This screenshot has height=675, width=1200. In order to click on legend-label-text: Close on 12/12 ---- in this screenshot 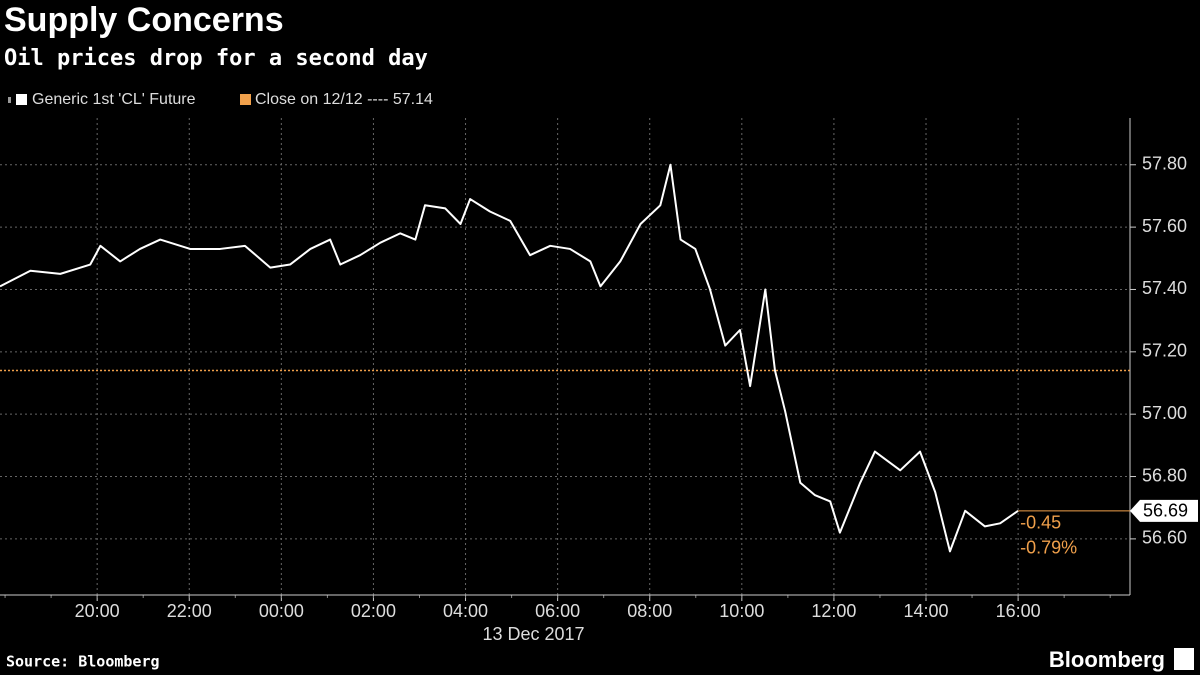, I will do `click(321, 99)`.